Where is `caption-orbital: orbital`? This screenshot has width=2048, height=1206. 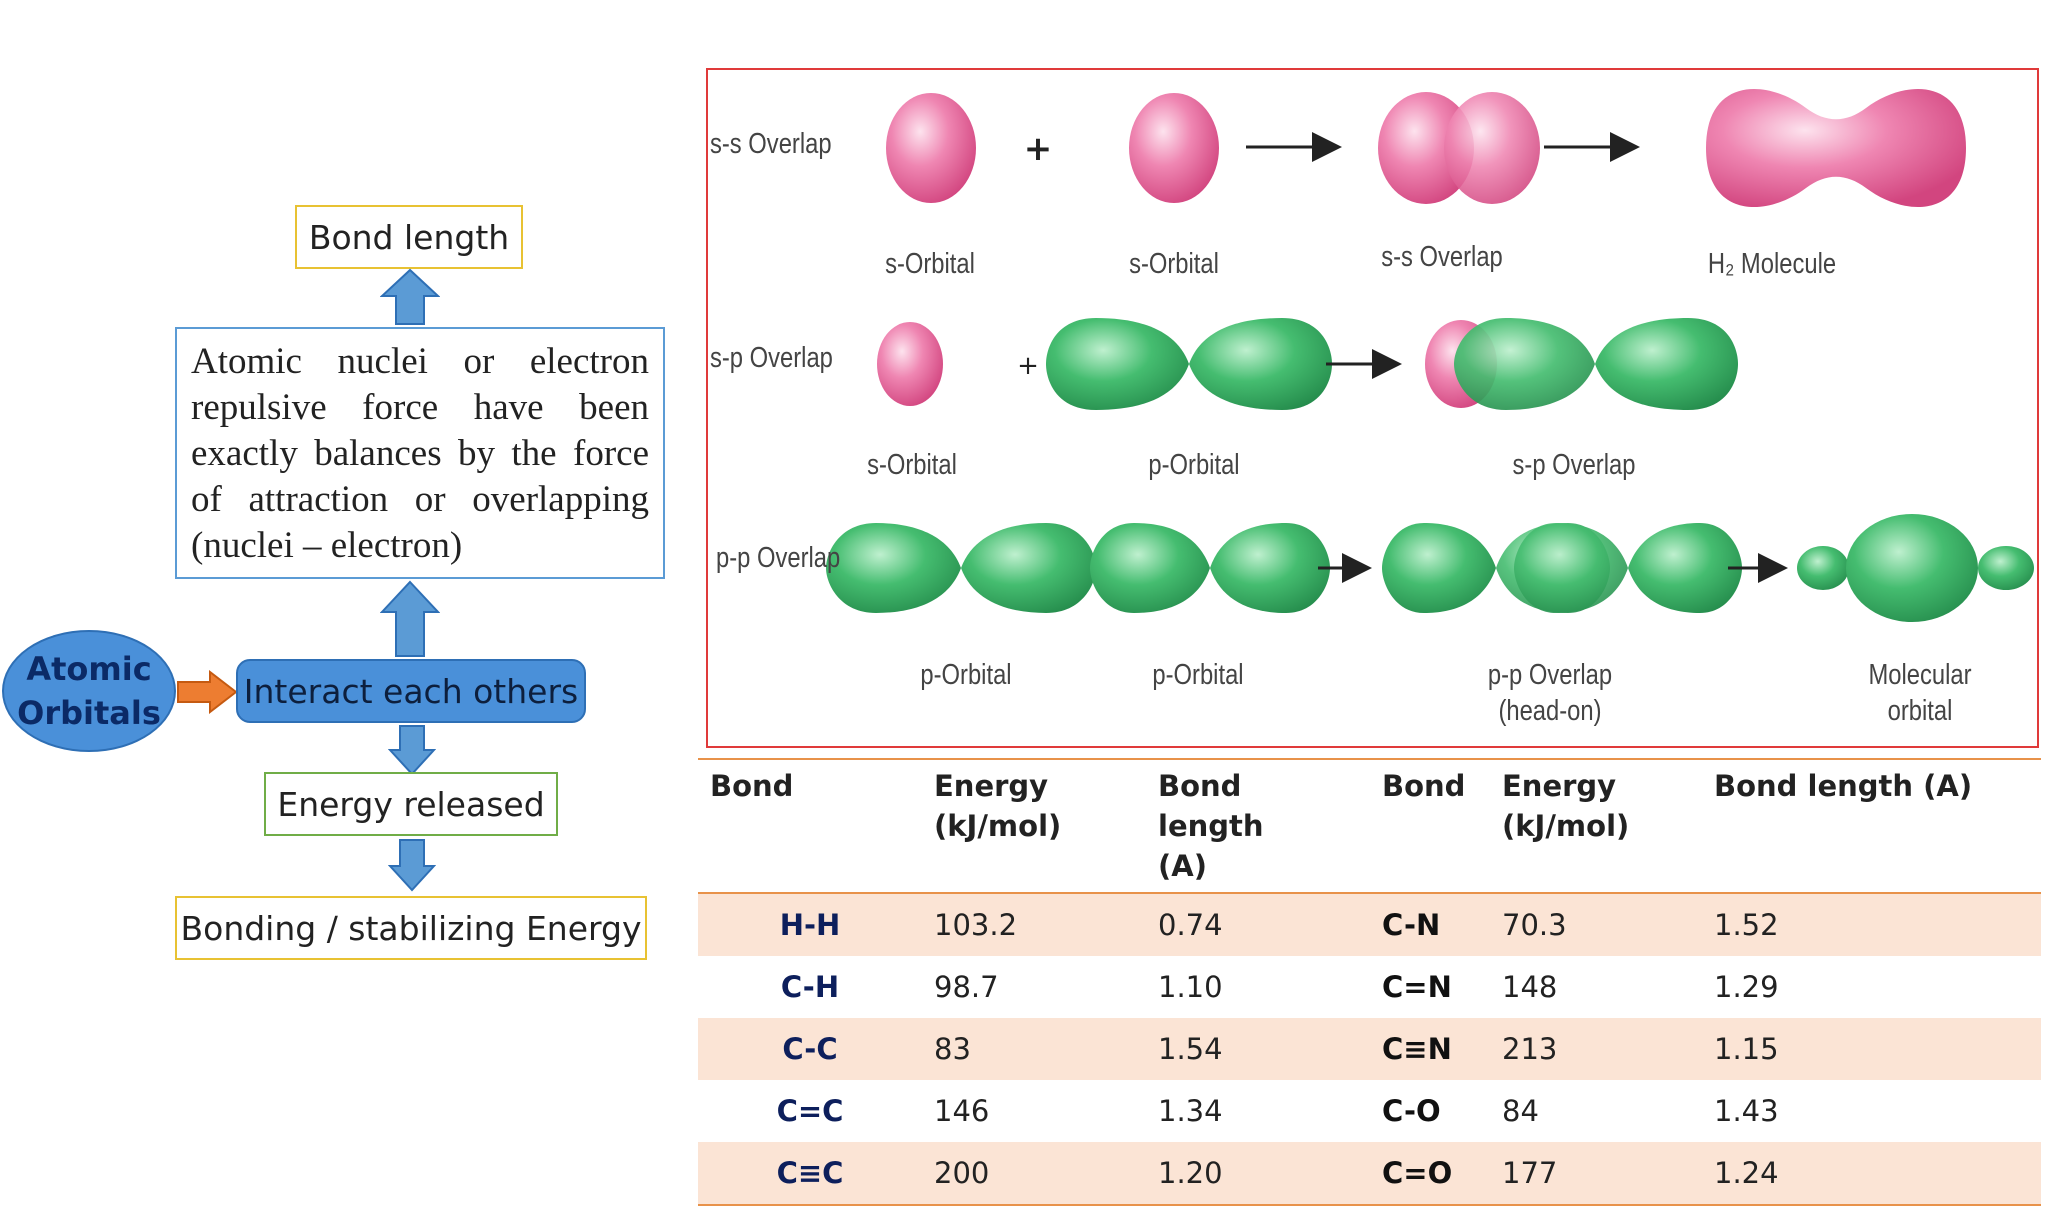
caption-orbital: orbital is located at coordinates (1920, 711).